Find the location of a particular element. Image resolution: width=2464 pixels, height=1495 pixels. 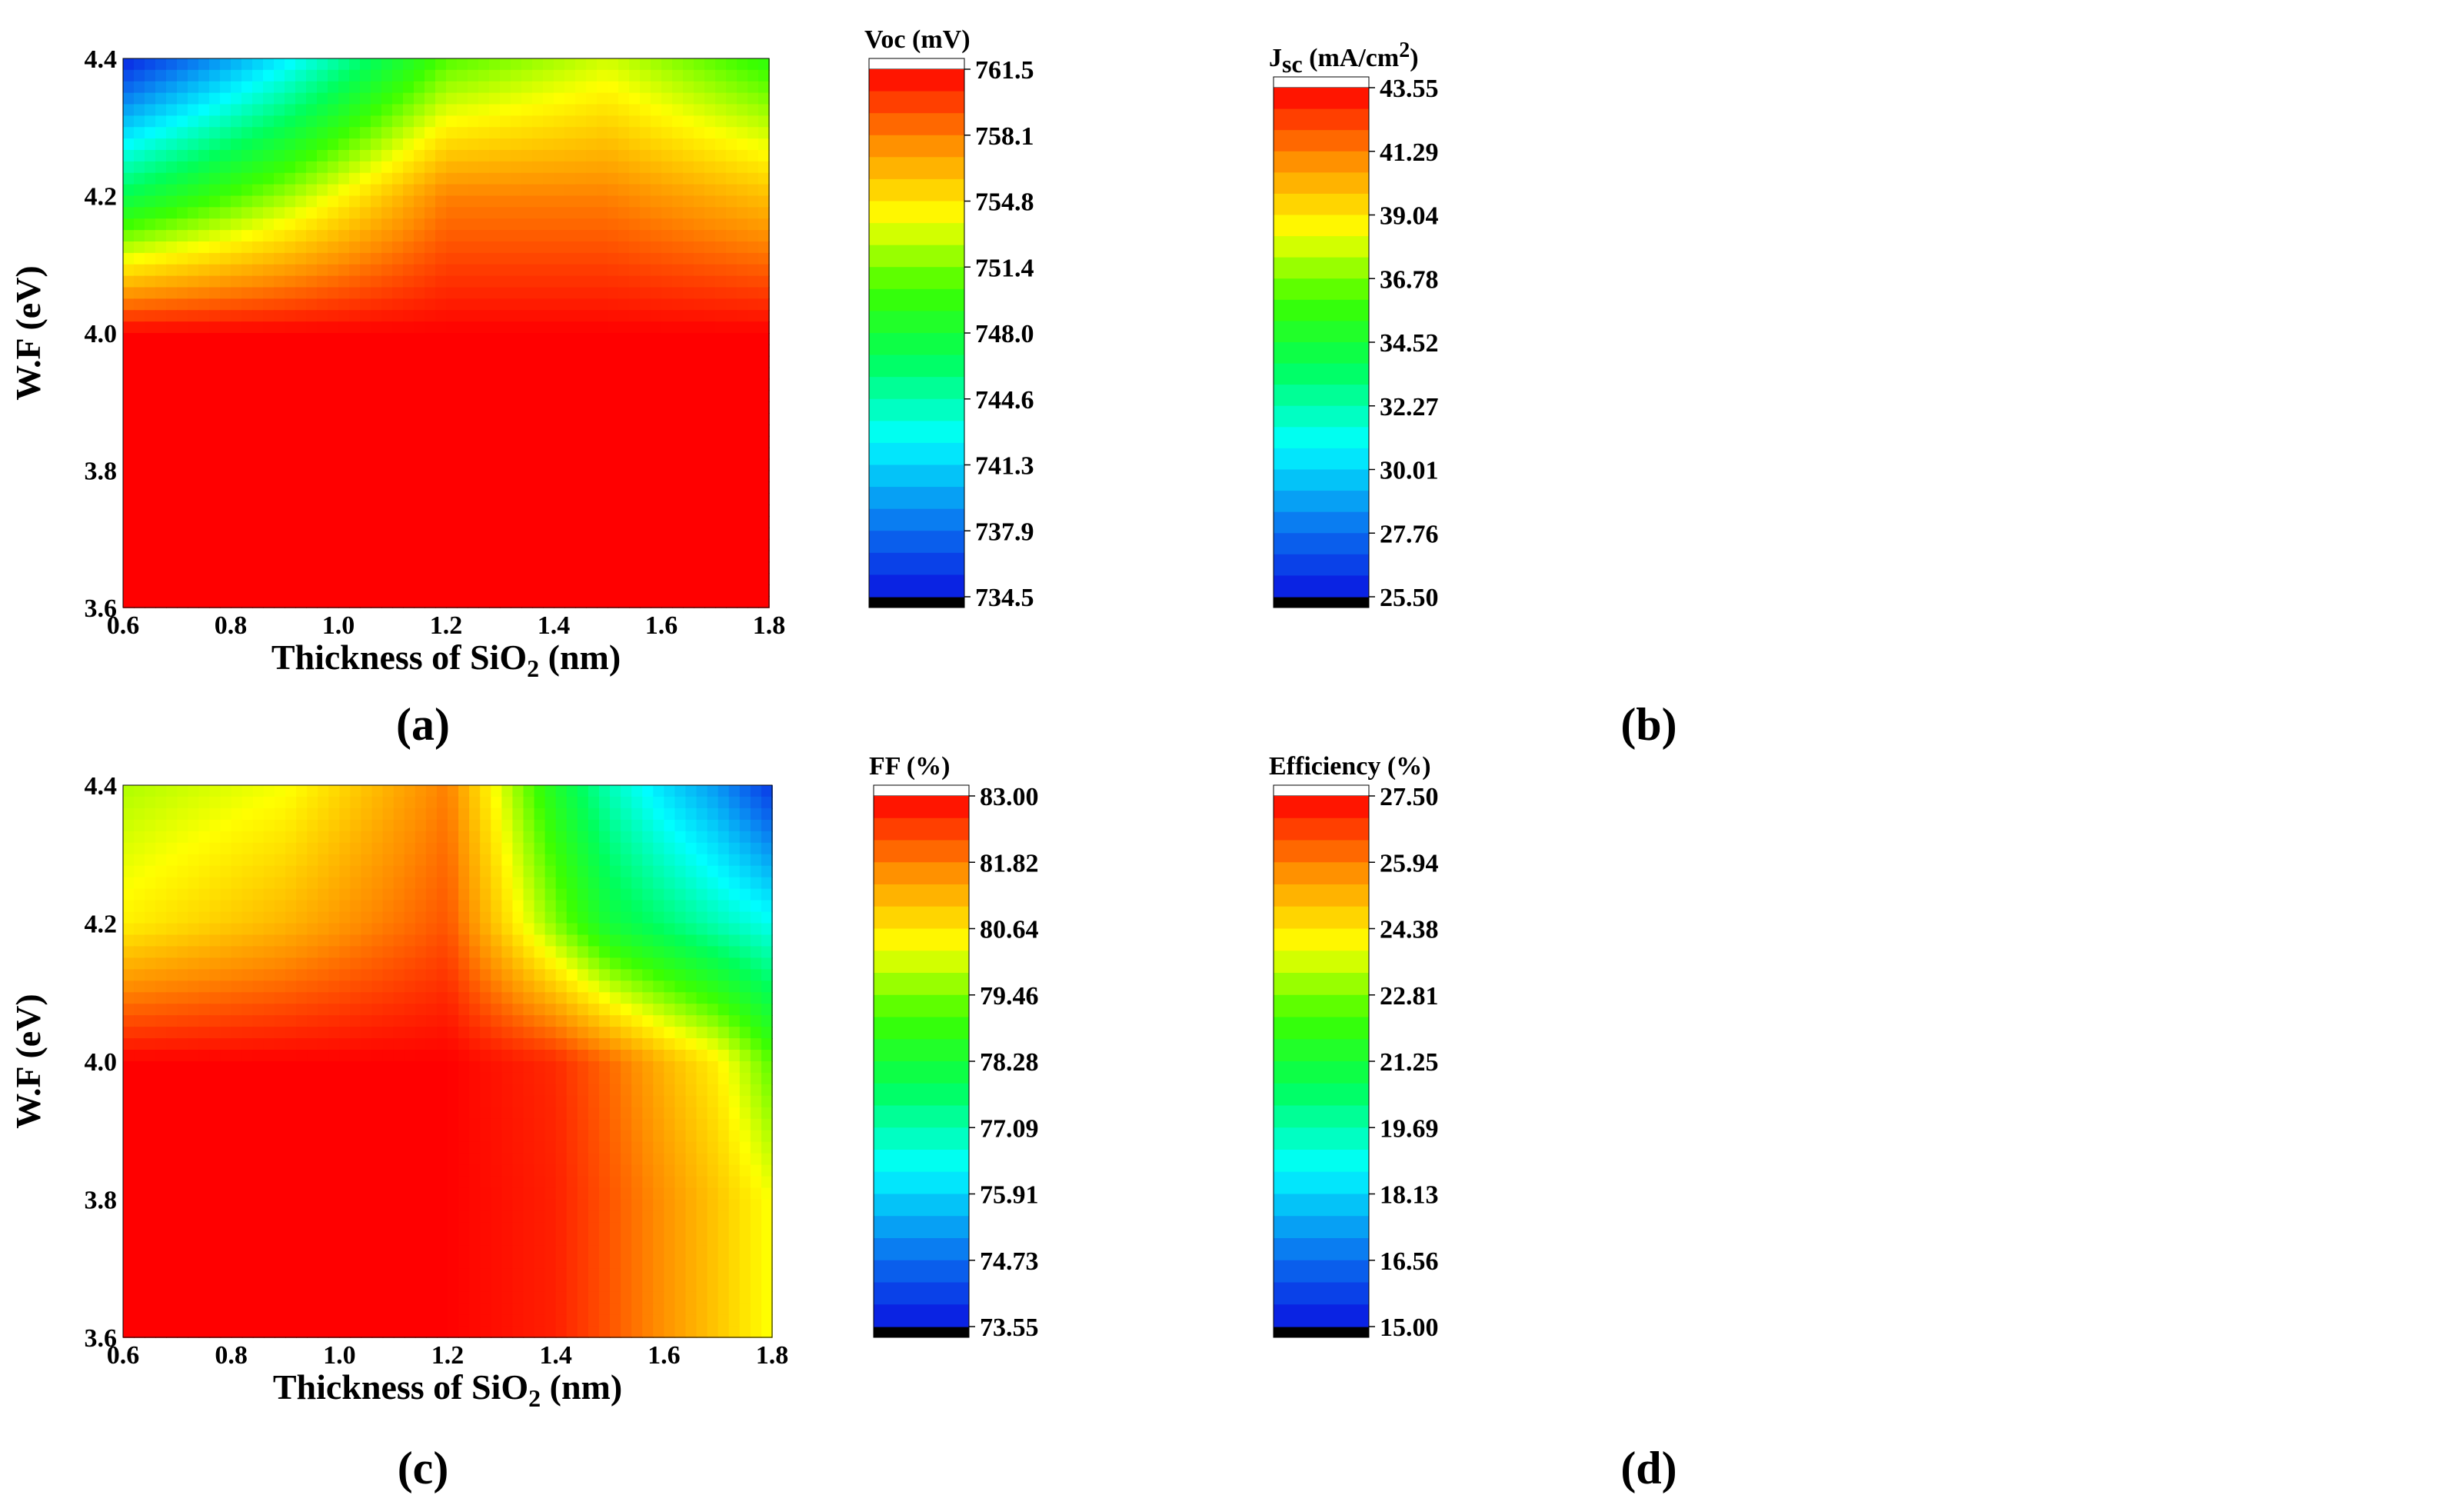

colorbar-tick-label: 737.9 is located at coordinates (1004, 532).